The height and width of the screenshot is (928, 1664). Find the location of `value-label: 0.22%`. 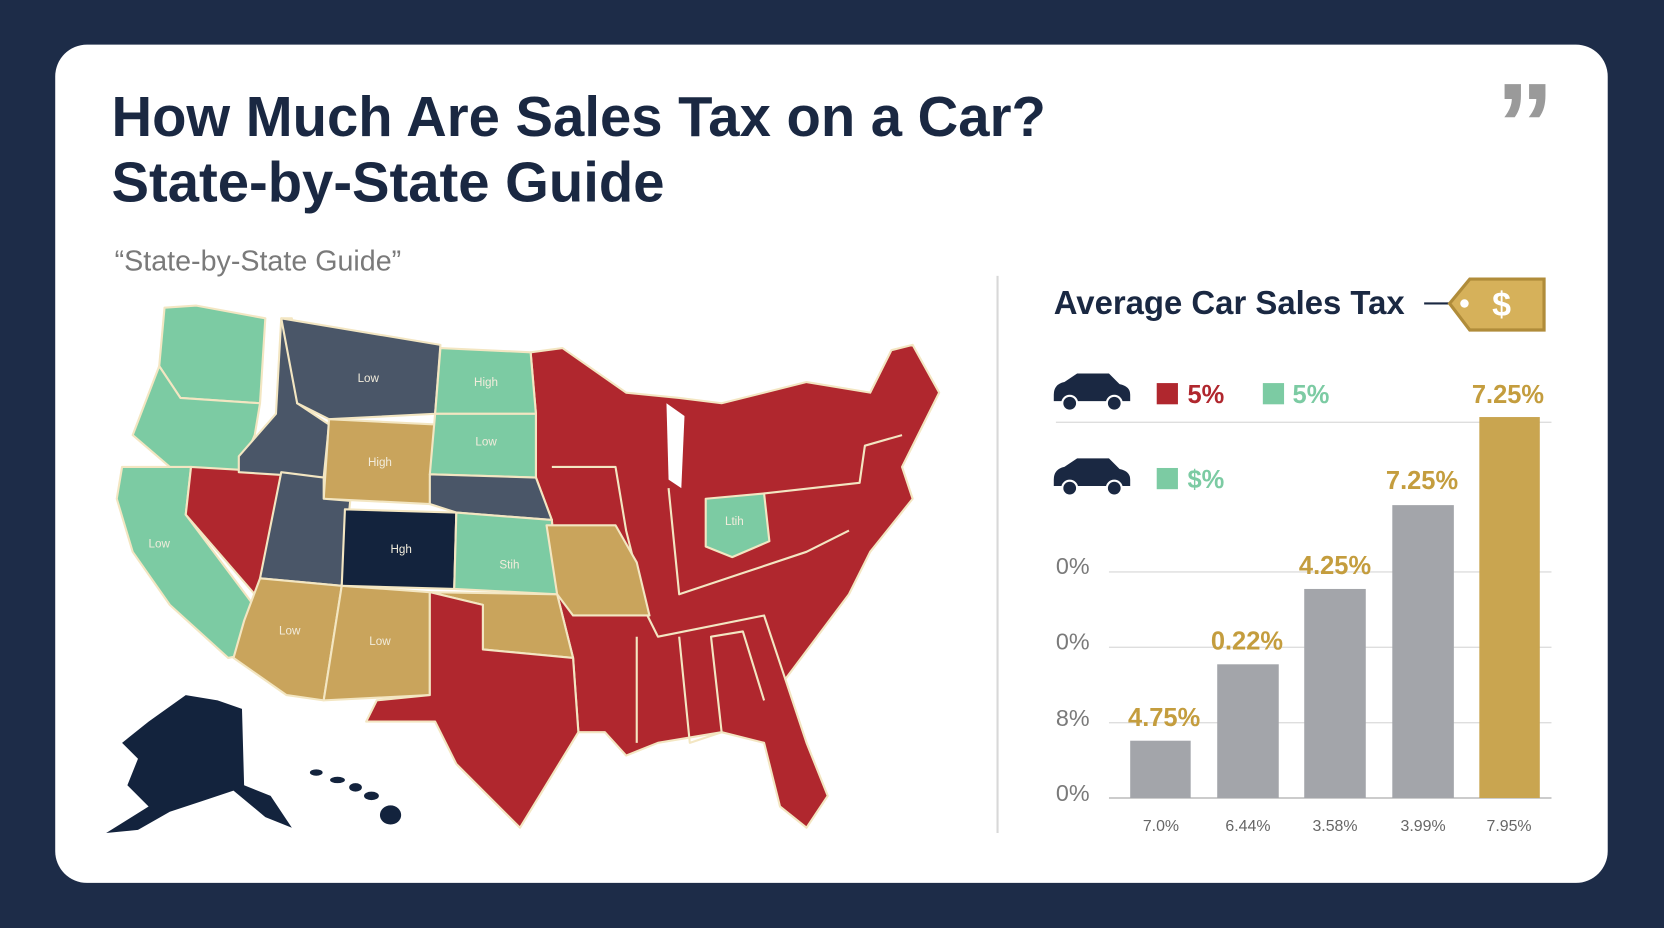

value-label: 0.22% is located at coordinates (1247, 641).